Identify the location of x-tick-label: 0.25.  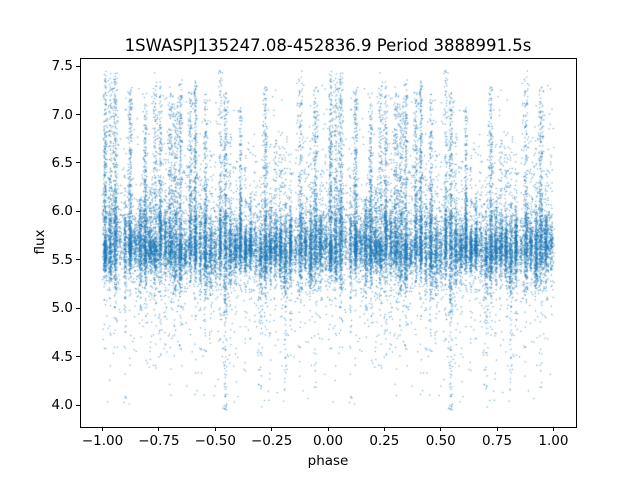
(384, 441).